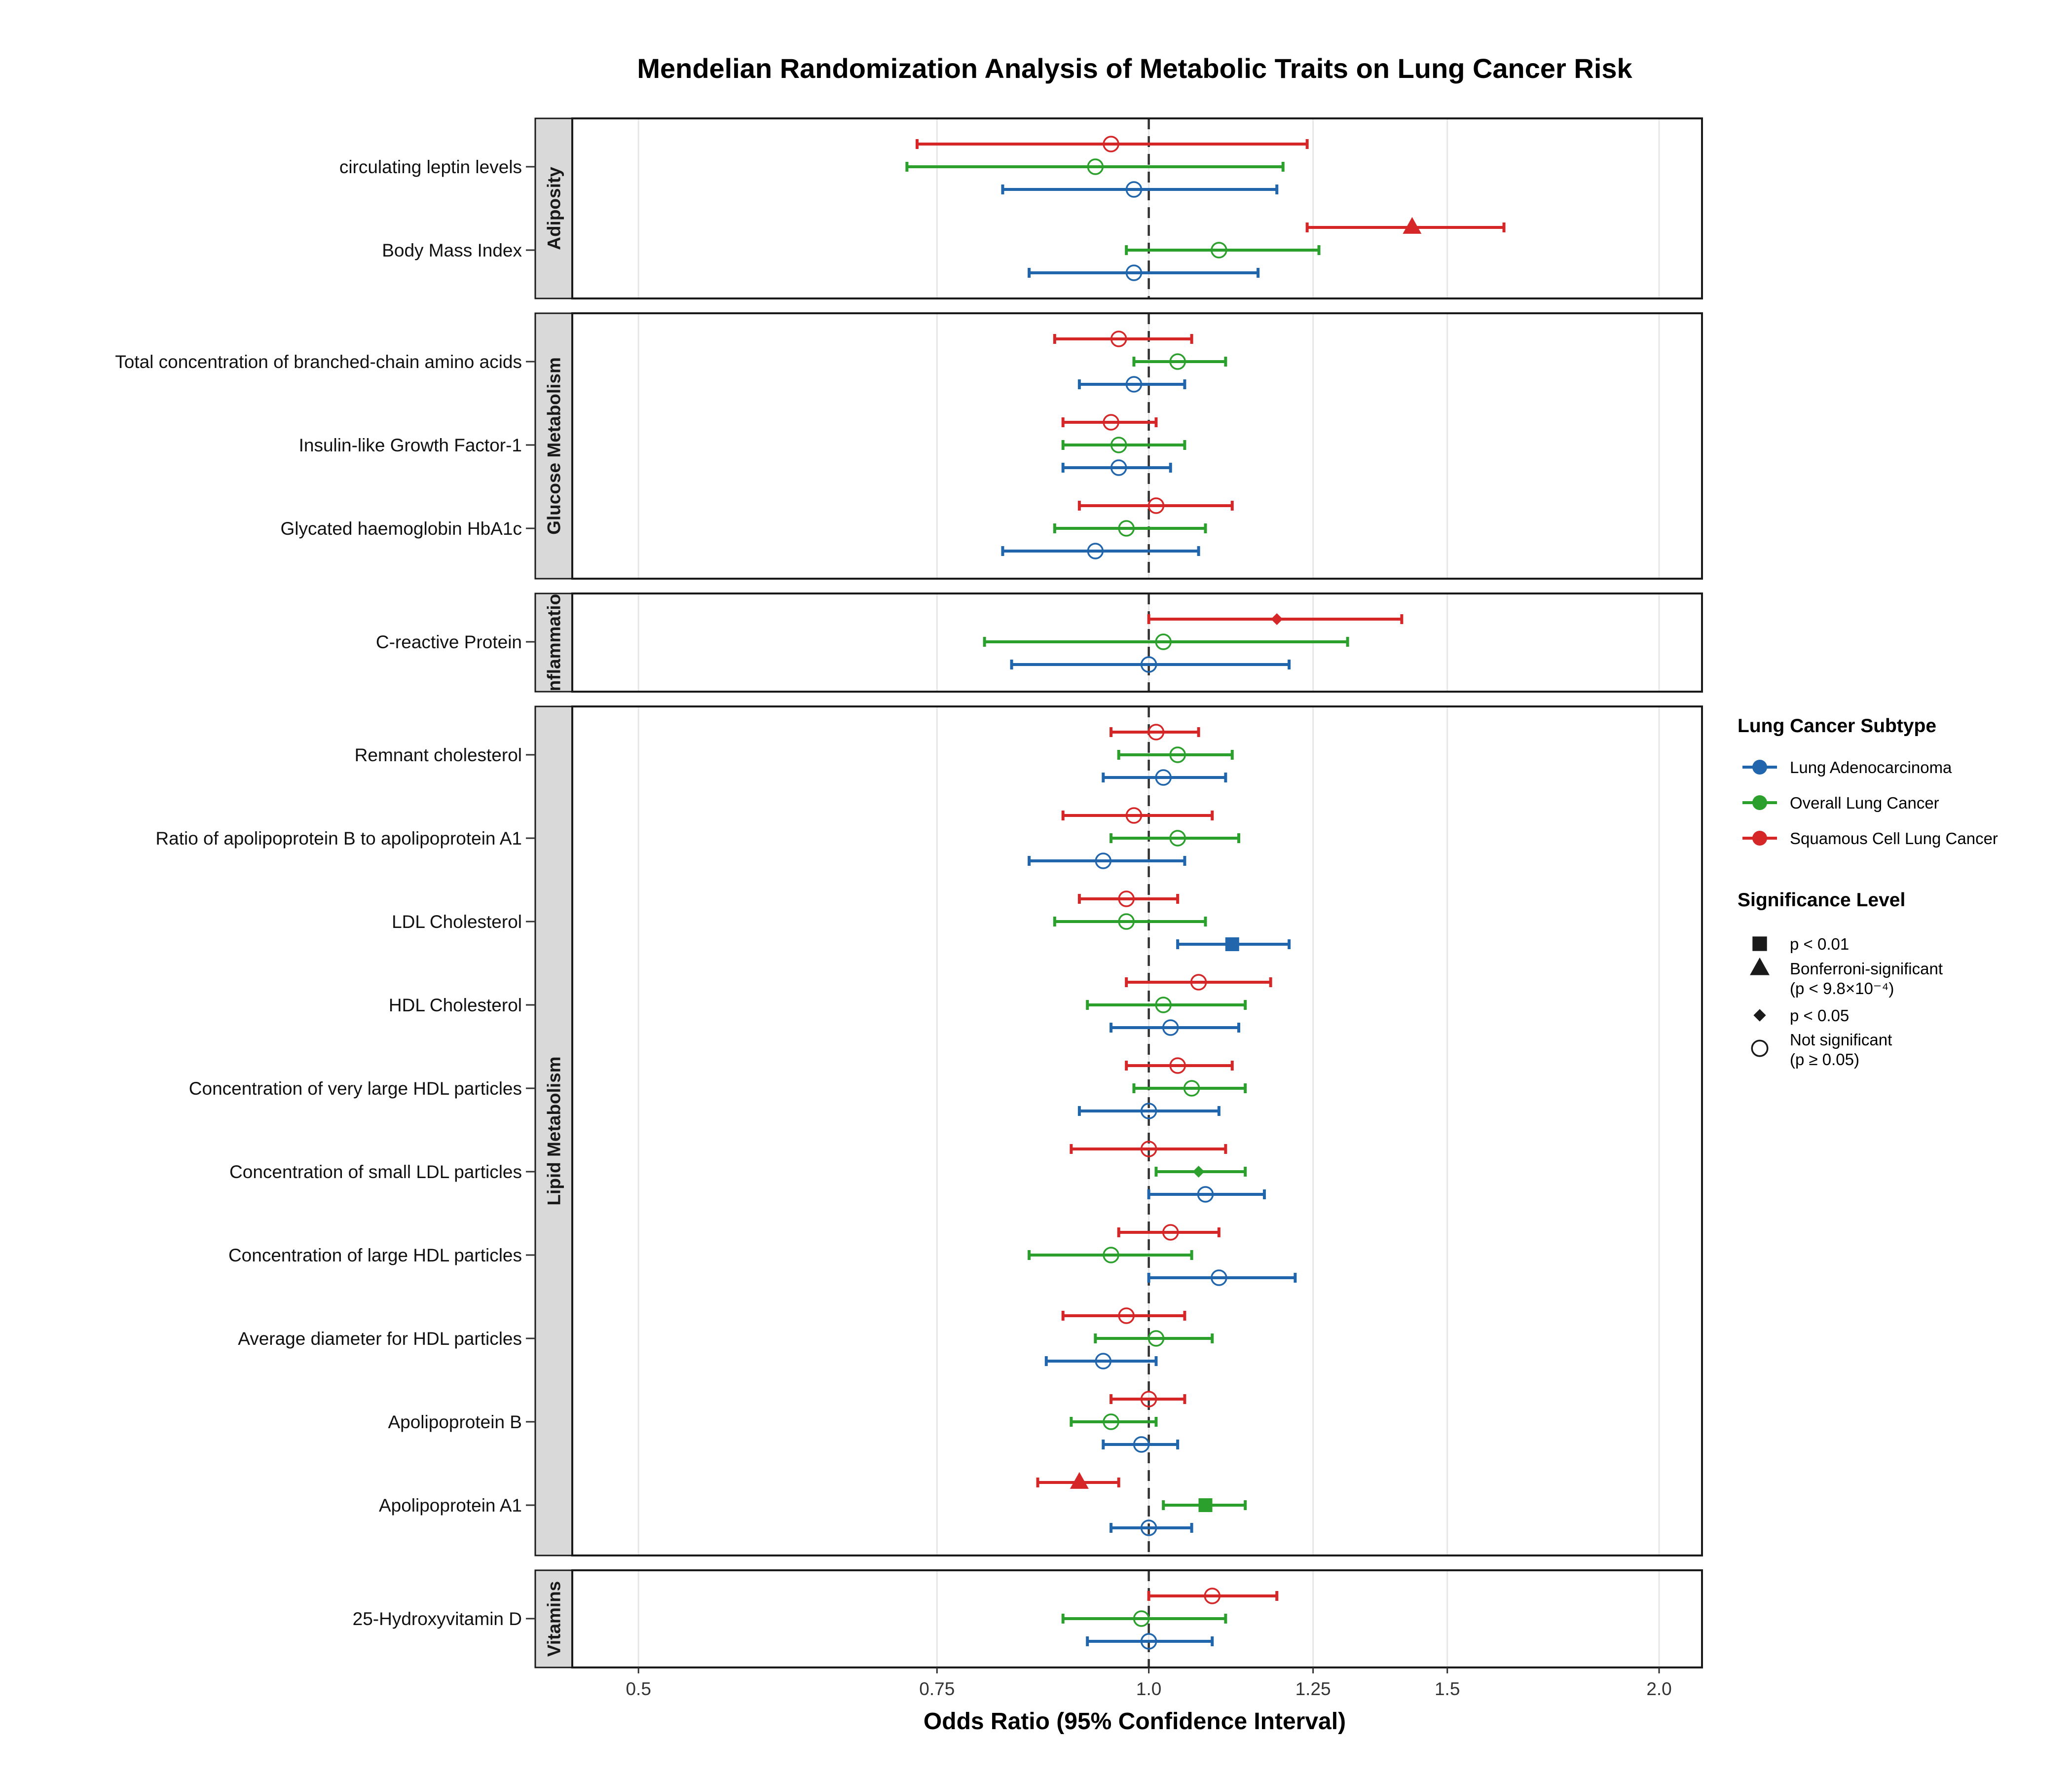  I want to click on trait-label: C-reactive Protein, so click(449, 642).